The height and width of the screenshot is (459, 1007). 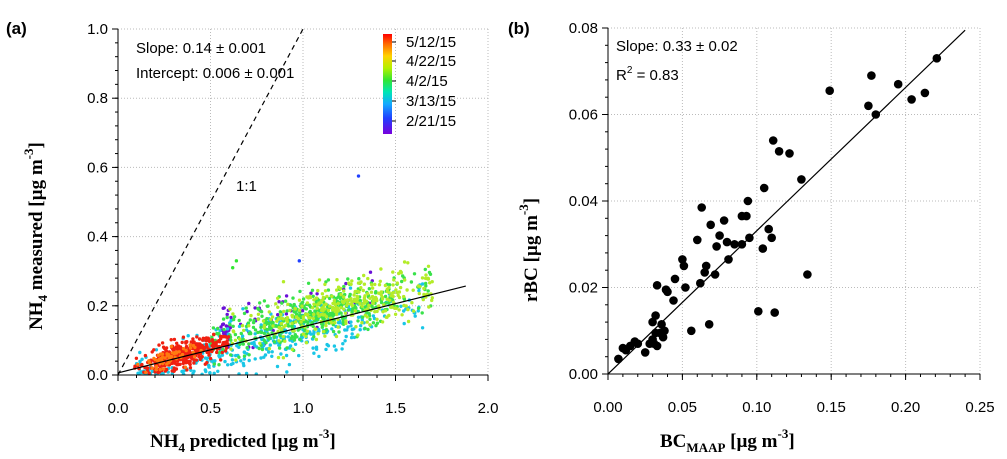 I want to click on x-tick-label: 0.15, so click(x=831, y=407).